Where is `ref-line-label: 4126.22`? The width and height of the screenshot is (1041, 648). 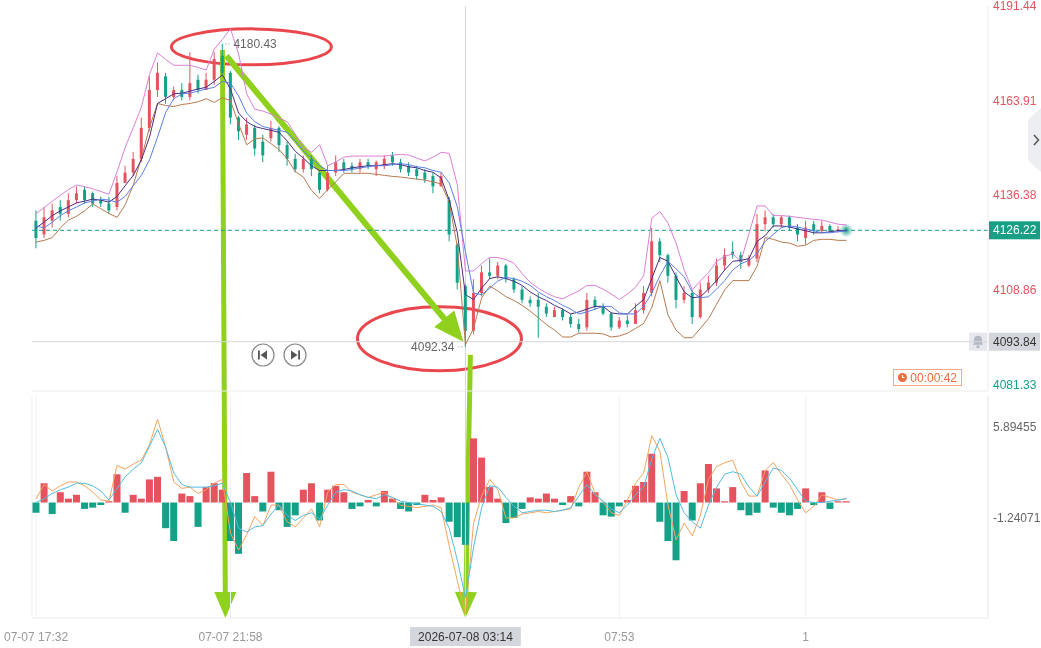
ref-line-label: 4126.22 is located at coordinates (1015, 230).